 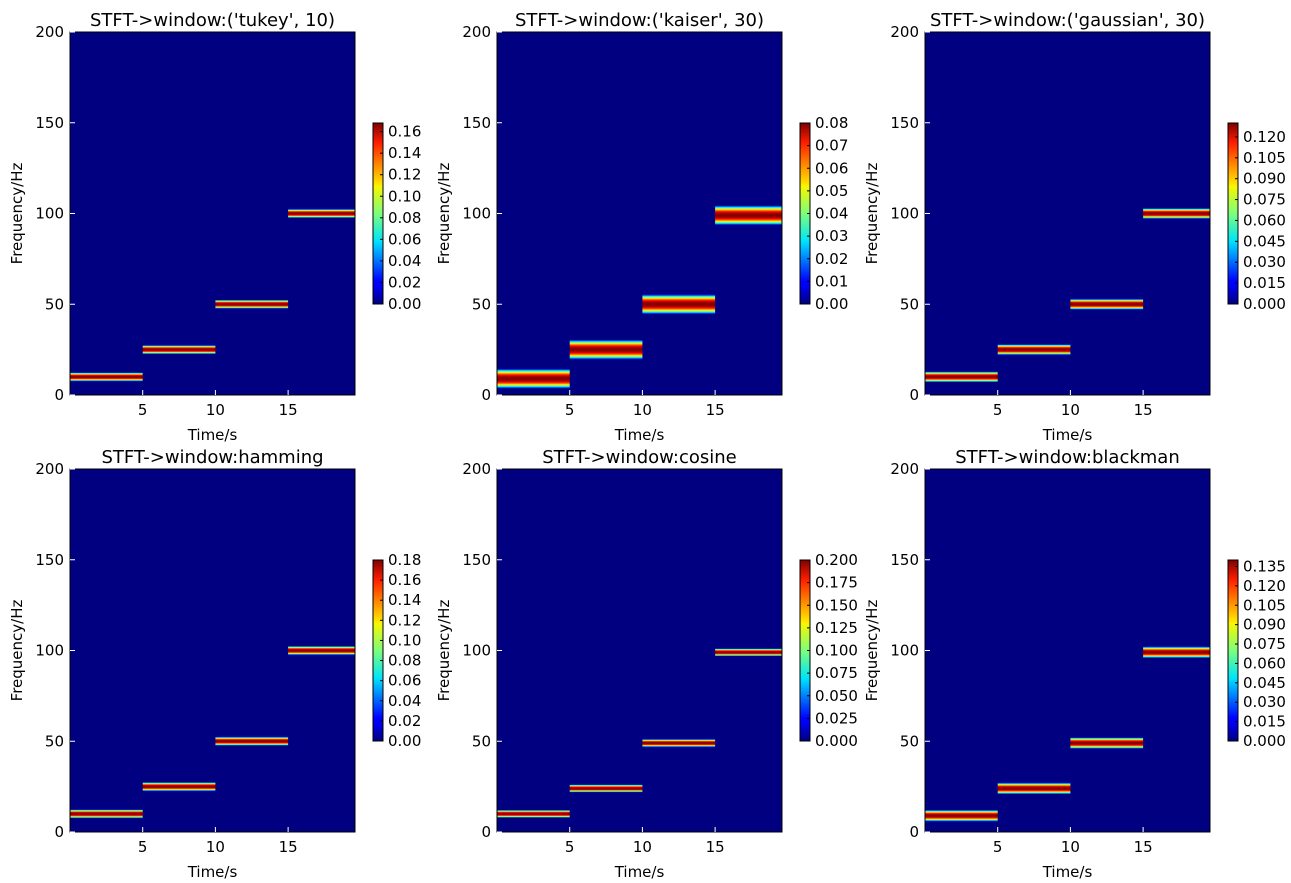 What do you see at coordinates (486, 832) in the screenshot?
I see `panel-5-ytick-0: 0` at bounding box center [486, 832].